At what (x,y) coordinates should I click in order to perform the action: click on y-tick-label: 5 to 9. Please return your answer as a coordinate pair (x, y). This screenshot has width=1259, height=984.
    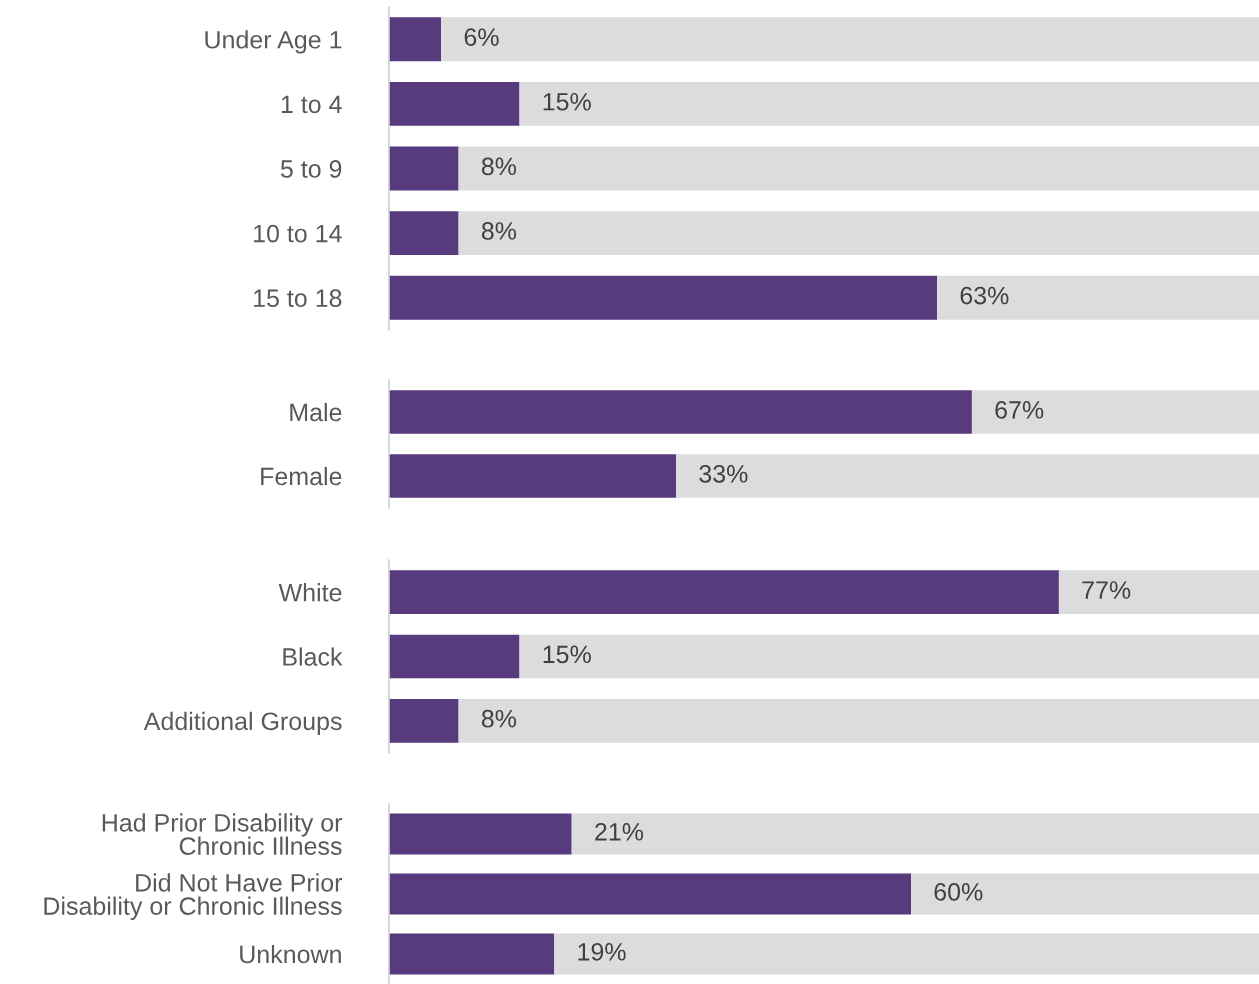
    Looking at the image, I should click on (311, 169).